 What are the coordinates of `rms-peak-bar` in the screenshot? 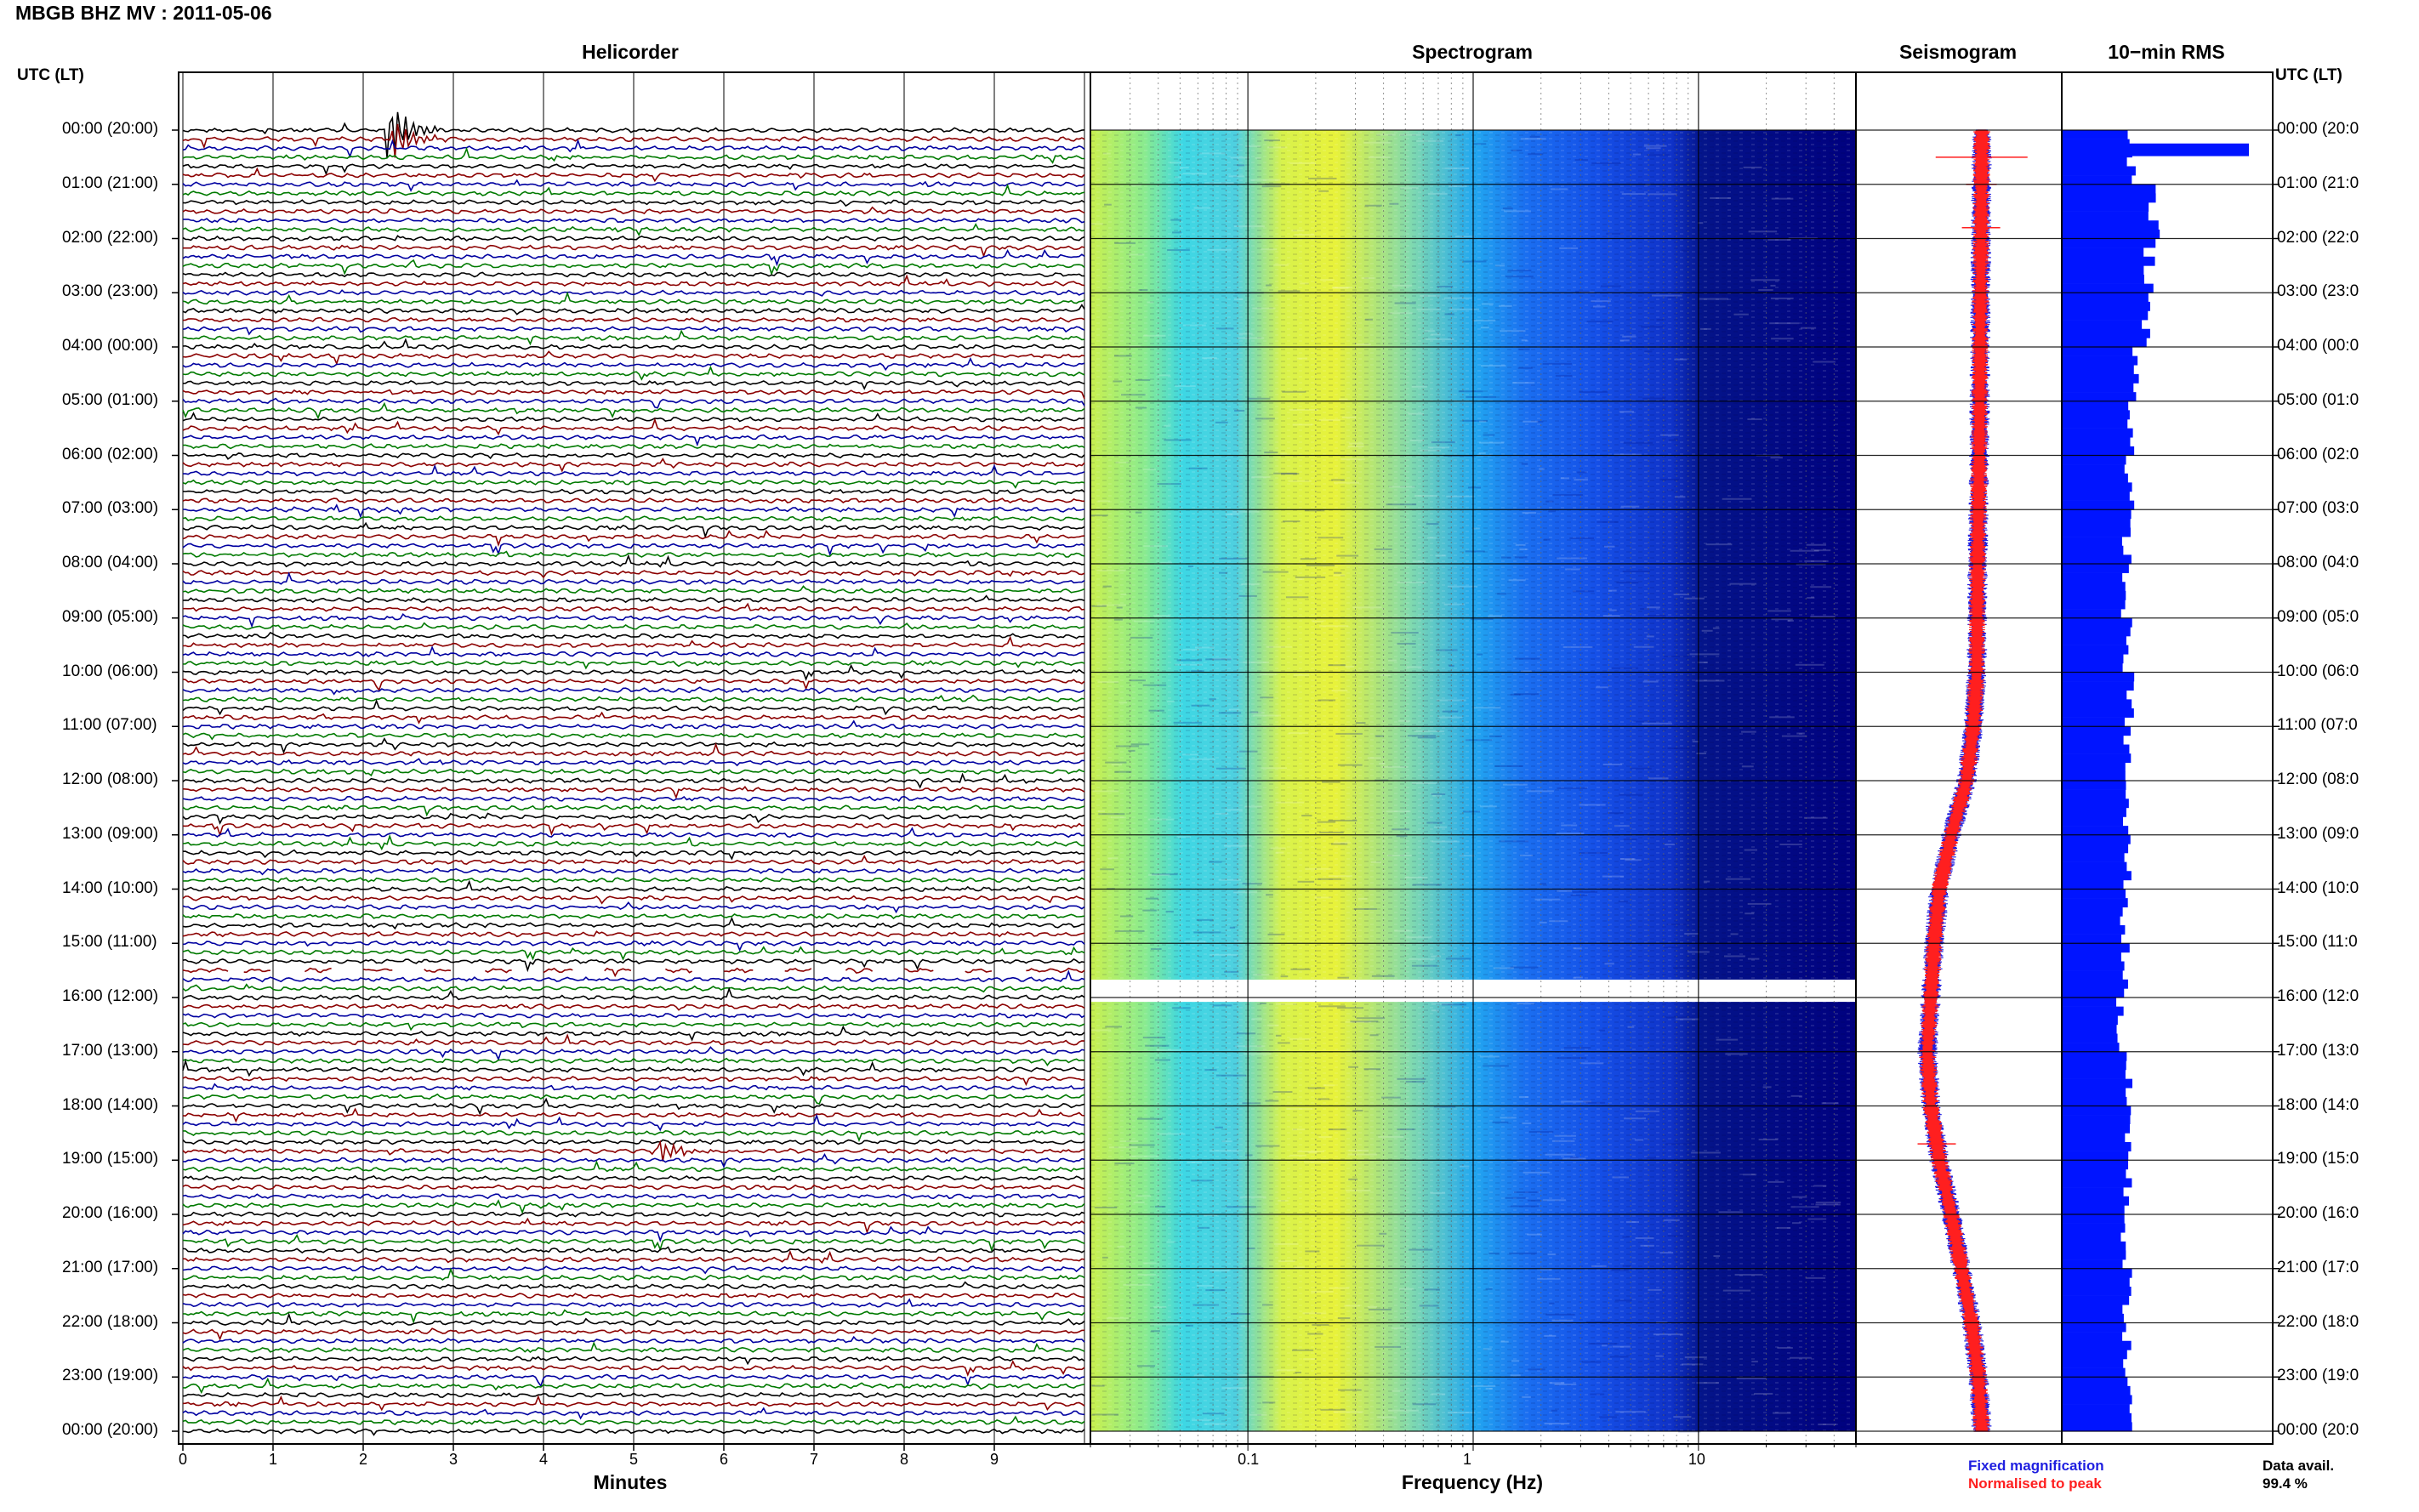 It's located at (2155, 149).